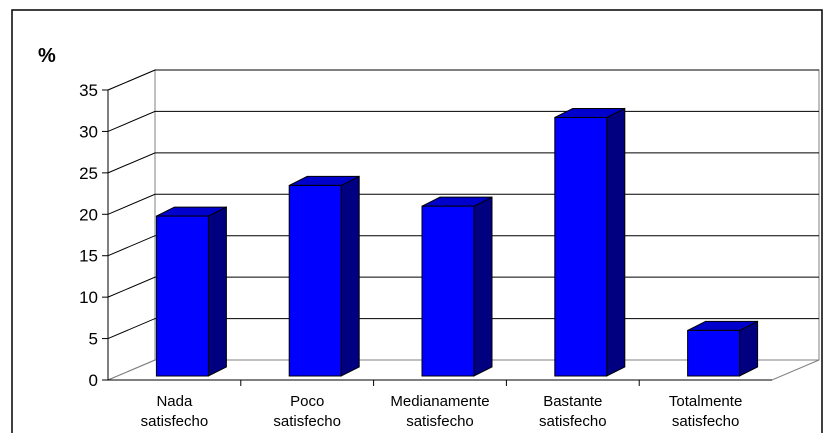 This screenshot has height=433, width=833. What do you see at coordinates (88, 256) in the screenshot?
I see `y-tick-label: 15` at bounding box center [88, 256].